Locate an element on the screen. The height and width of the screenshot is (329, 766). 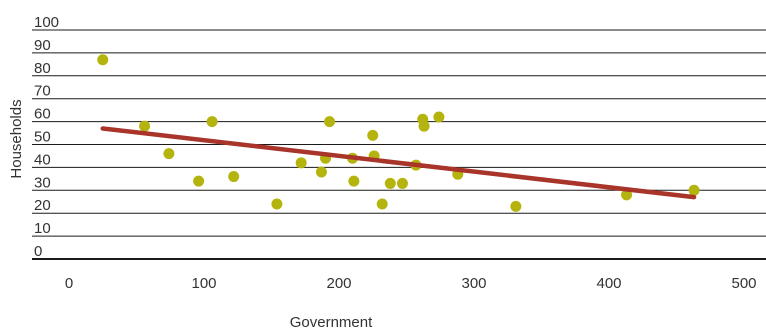
y-tick-label-90: 90 is located at coordinates (42, 45).